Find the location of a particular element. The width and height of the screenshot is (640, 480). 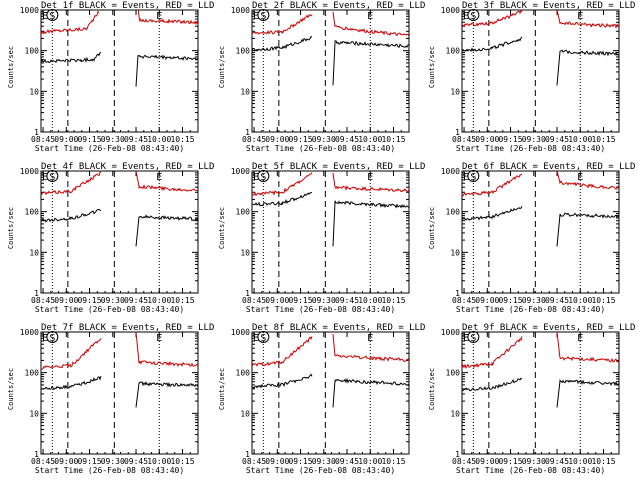

chart-title: Det 2f BLACK = Events, RED = LLD is located at coordinates (338, 6).